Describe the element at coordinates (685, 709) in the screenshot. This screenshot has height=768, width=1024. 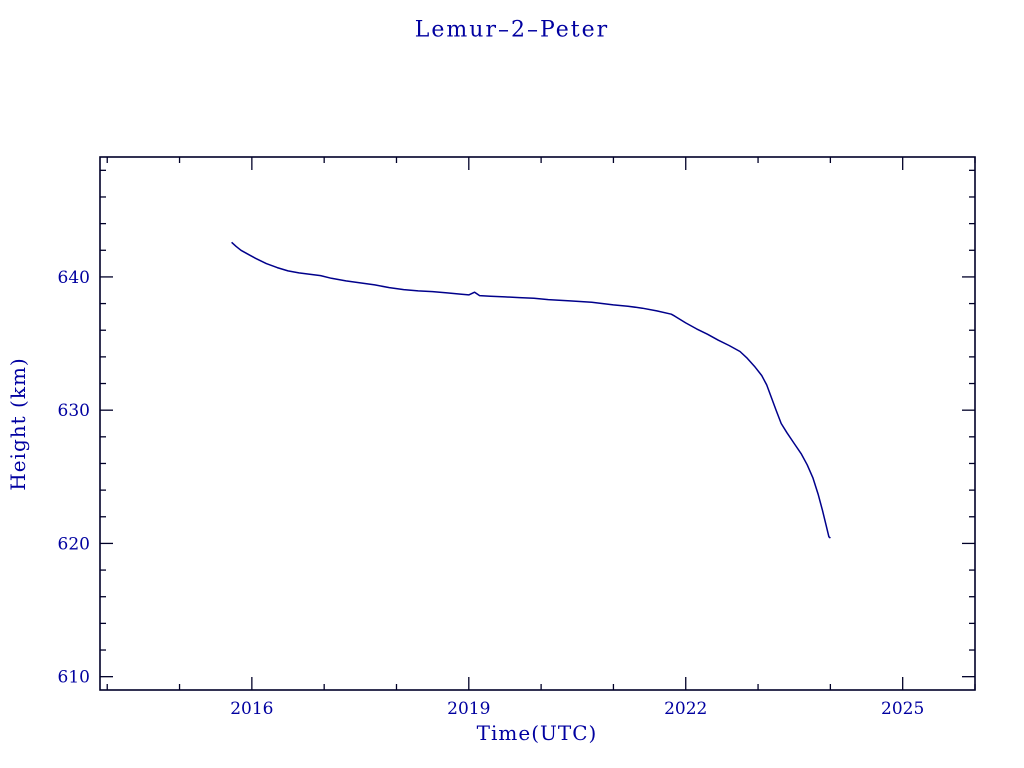
I see `x-tick-label: 2022` at that location.